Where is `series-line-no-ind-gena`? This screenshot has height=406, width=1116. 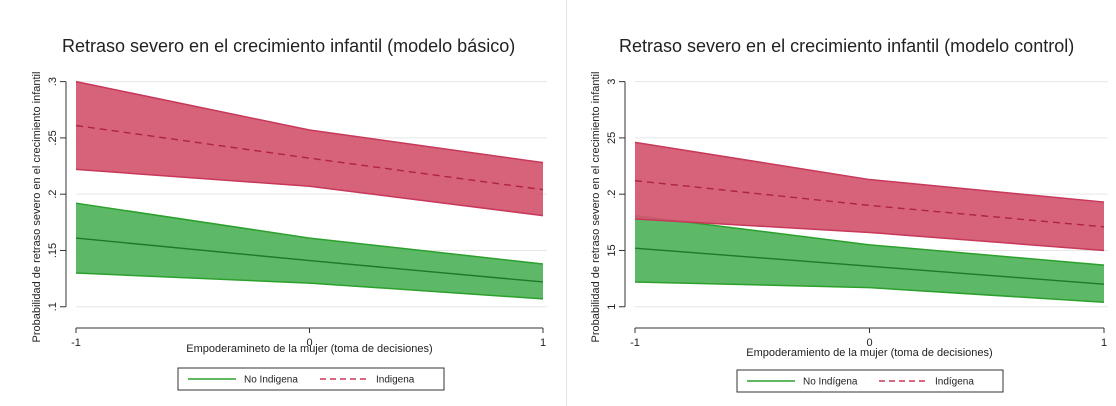 series-line-no-ind-gena is located at coordinates (869, 266).